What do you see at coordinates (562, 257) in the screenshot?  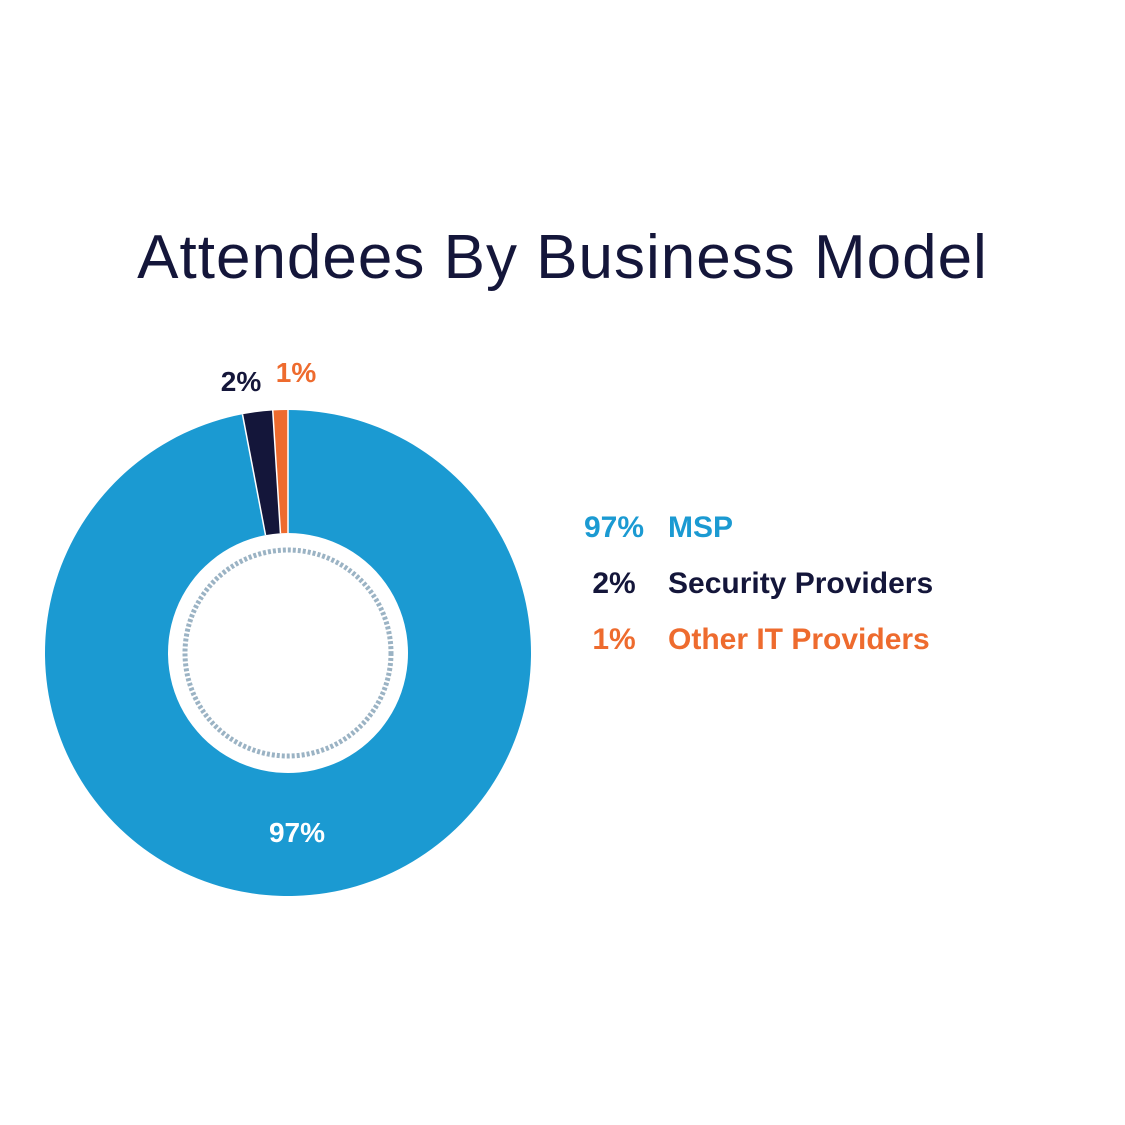 I see `chart-title: Attendees By Business Model` at bounding box center [562, 257].